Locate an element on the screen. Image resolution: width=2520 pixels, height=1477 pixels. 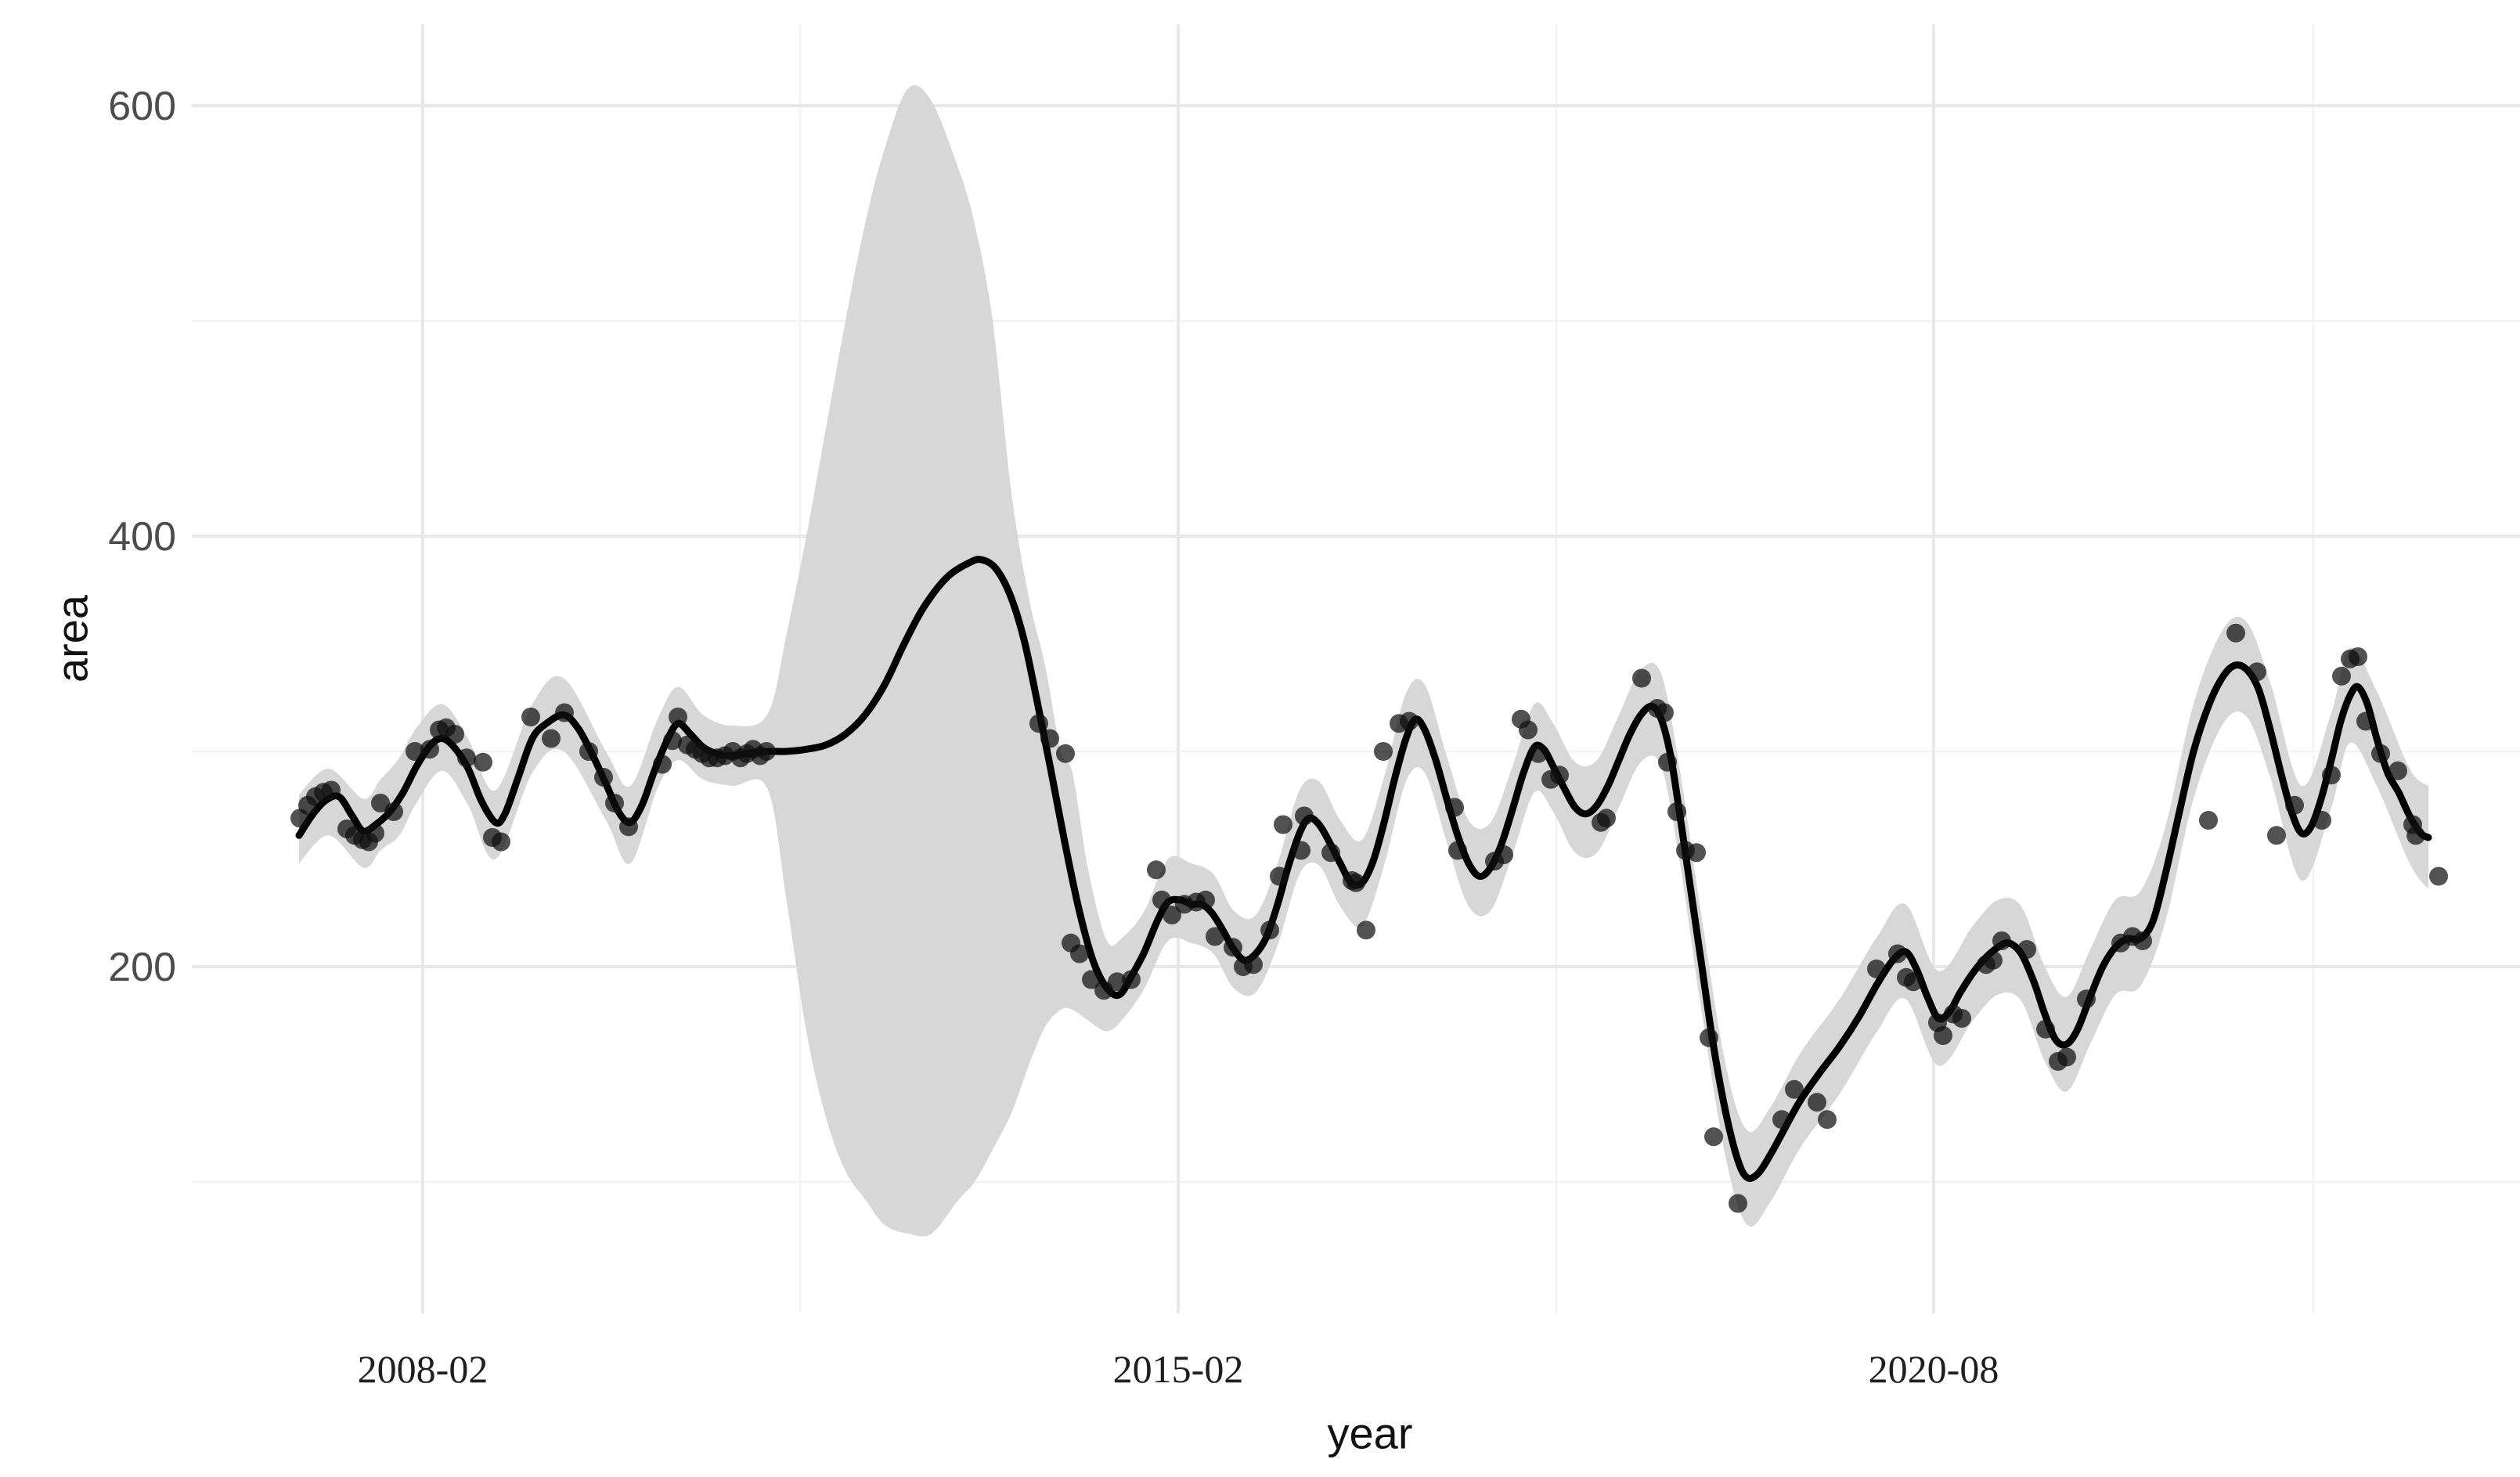
x-tick-label: 2008-02 is located at coordinates (423, 1369).